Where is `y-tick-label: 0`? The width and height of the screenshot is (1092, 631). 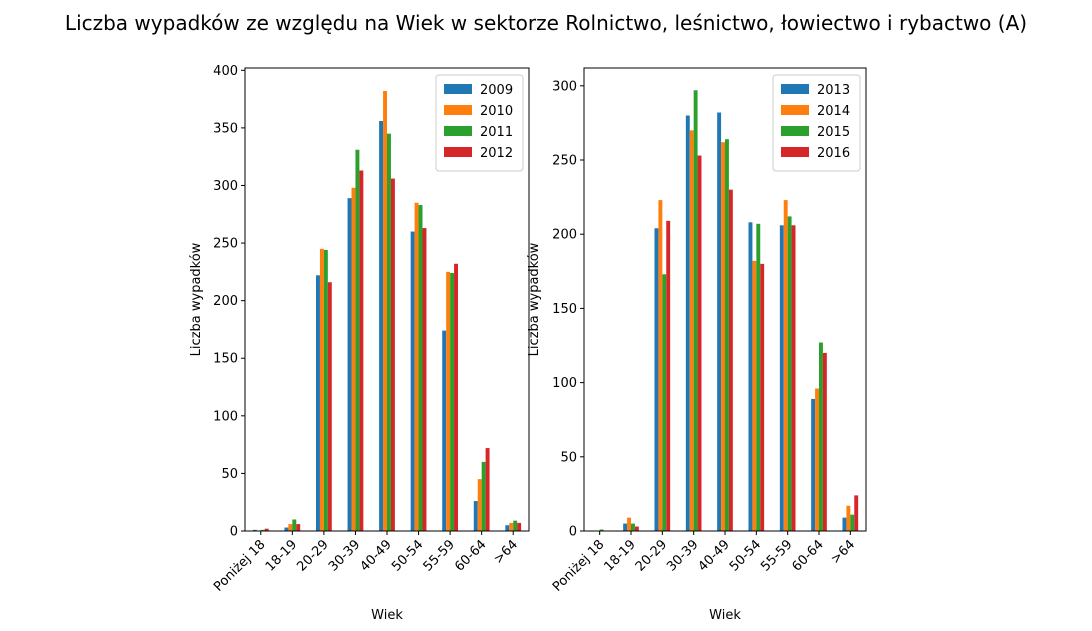
y-tick-label: 0 is located at coordinates (573, 532).